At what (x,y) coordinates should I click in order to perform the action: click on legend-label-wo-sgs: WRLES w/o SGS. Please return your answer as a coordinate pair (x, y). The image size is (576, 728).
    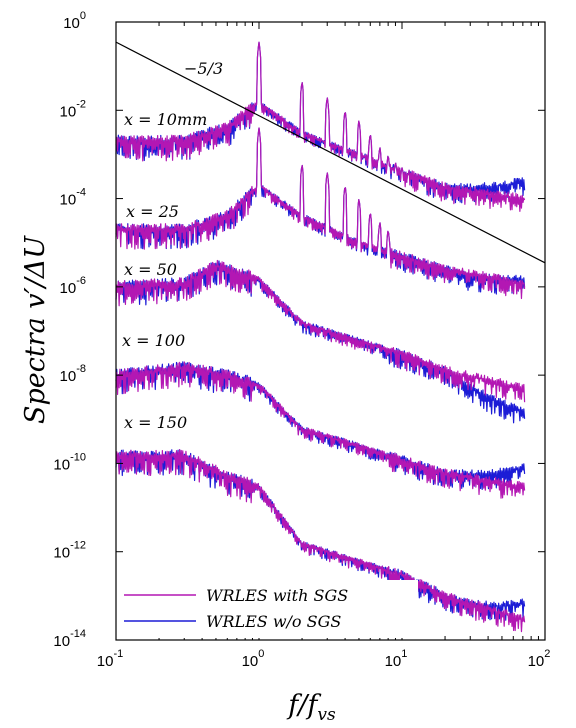
    Looking at the image, I should click on (273, 621).